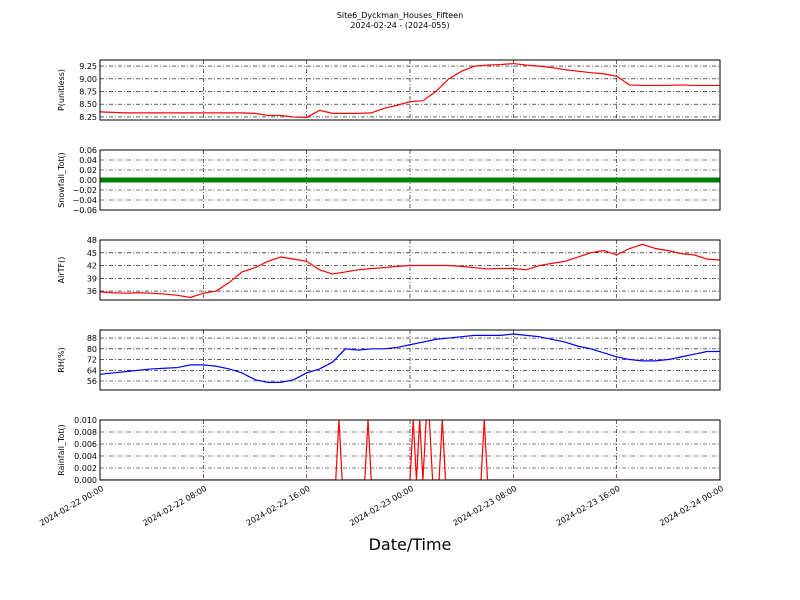 The height and width of the screenshot is (600, 800). What do you see at coordinates (410, 544) in the screenshot?
I see `x-axis-label: Date/Time` at bounding box center [410, 544].